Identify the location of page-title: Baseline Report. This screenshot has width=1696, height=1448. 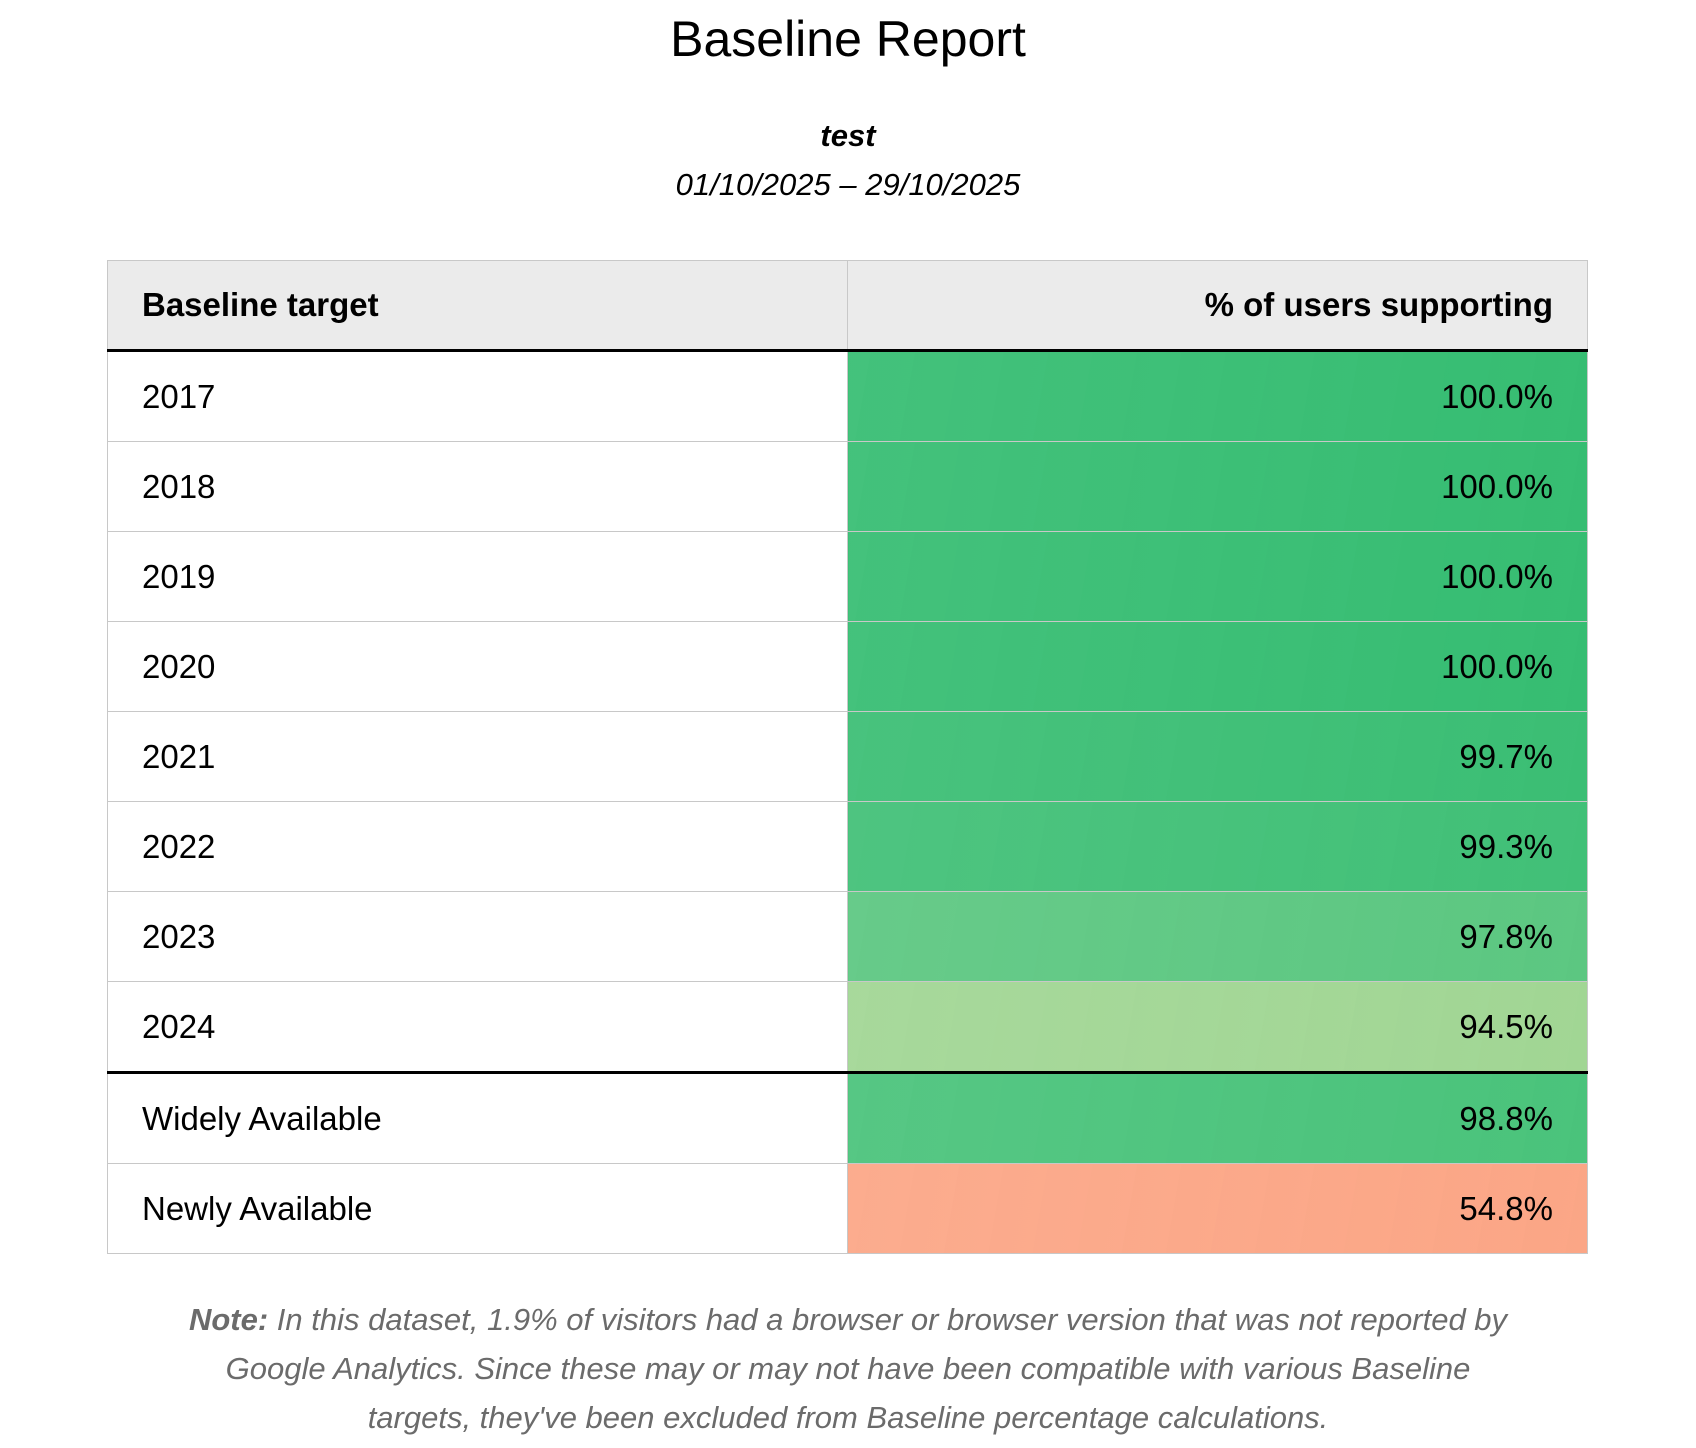
(848, 39).